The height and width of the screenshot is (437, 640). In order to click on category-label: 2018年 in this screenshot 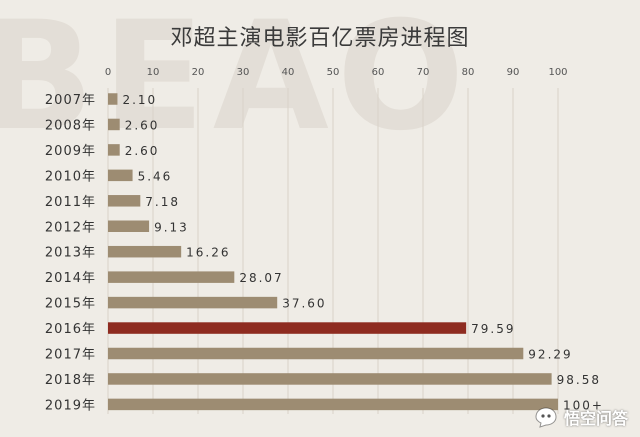, I will do `click(70, 380)`.